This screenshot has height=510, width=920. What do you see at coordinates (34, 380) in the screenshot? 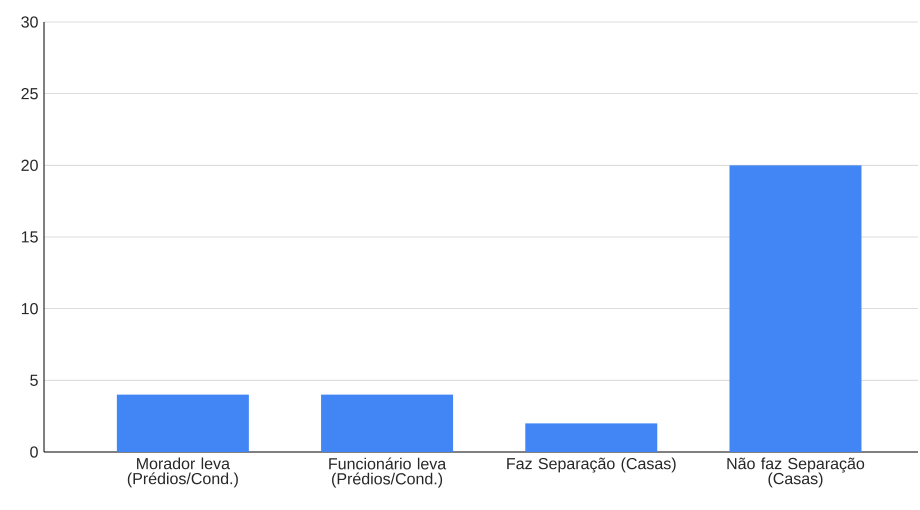
I see `y-tick-label: 5` at bounding box center [34, 380].